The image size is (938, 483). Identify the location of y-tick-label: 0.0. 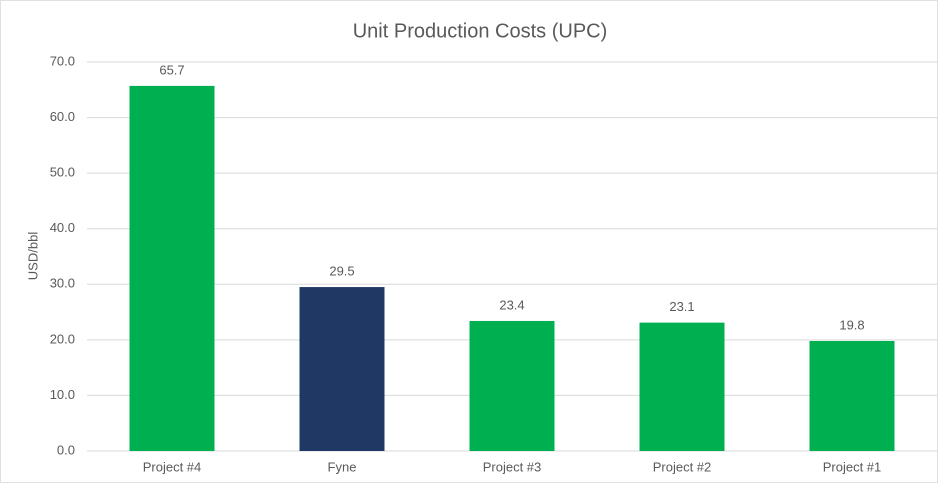
(66, 449).